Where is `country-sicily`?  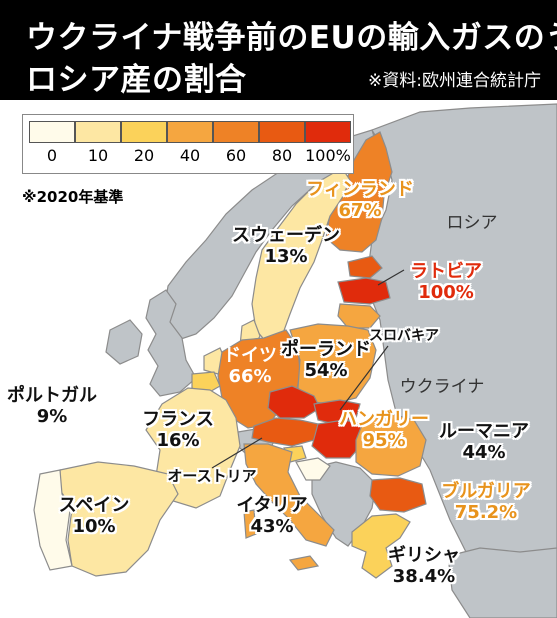 country-sicily is located at coordinates (304, 563).